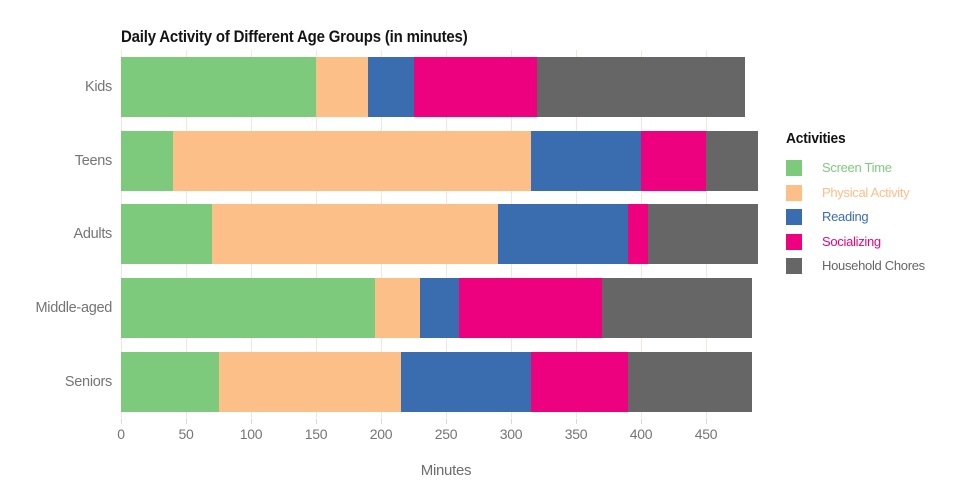 Image resolution: width=960 pixels, height=500 pixels. I want to click on legend-swatch-physical-activity, so click(794, 192).